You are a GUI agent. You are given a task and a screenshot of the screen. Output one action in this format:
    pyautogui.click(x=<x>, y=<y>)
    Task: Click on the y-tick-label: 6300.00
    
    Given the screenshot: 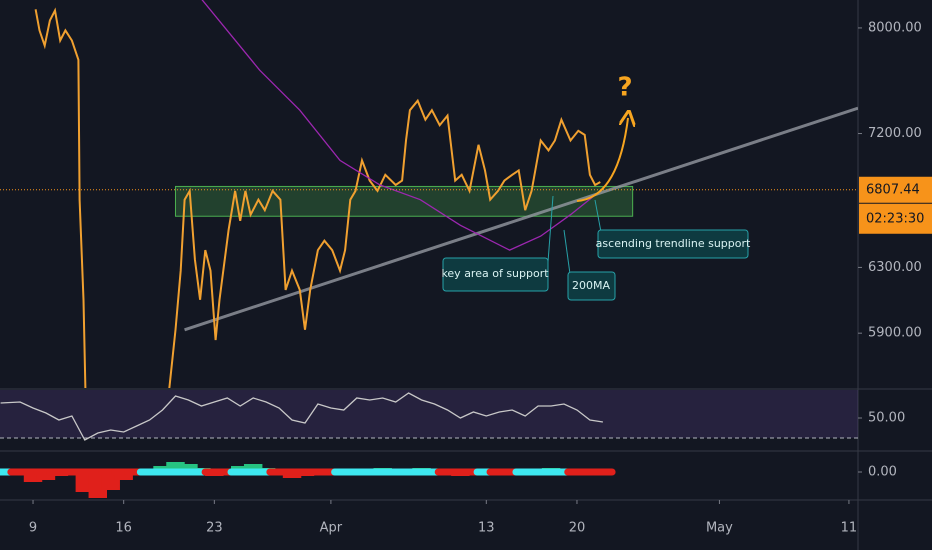 What is the action you would take?
    pyautogui.click(x=895, y=267)
    